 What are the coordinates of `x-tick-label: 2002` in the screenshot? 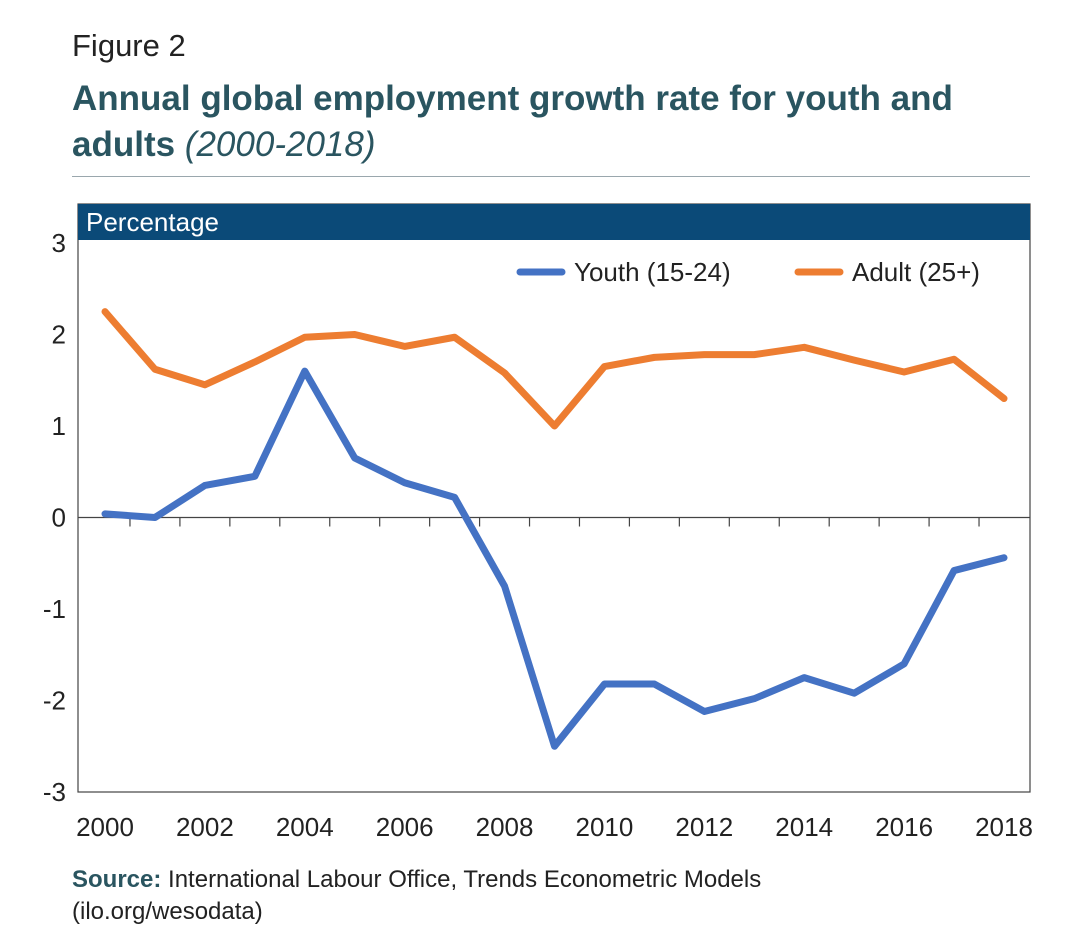 It's located at (205, 827).